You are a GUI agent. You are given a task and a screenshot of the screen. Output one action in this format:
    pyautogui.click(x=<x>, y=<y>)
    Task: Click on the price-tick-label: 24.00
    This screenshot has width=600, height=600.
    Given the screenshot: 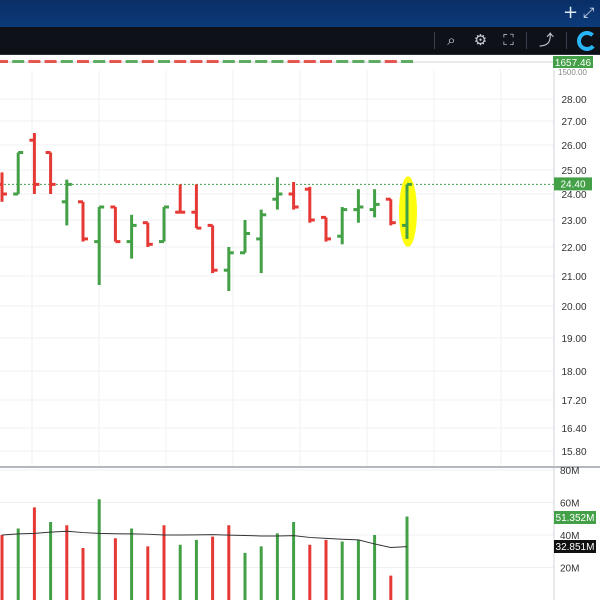 What is the action you would take?
    pyautogui.click(x=573, y=195)
    